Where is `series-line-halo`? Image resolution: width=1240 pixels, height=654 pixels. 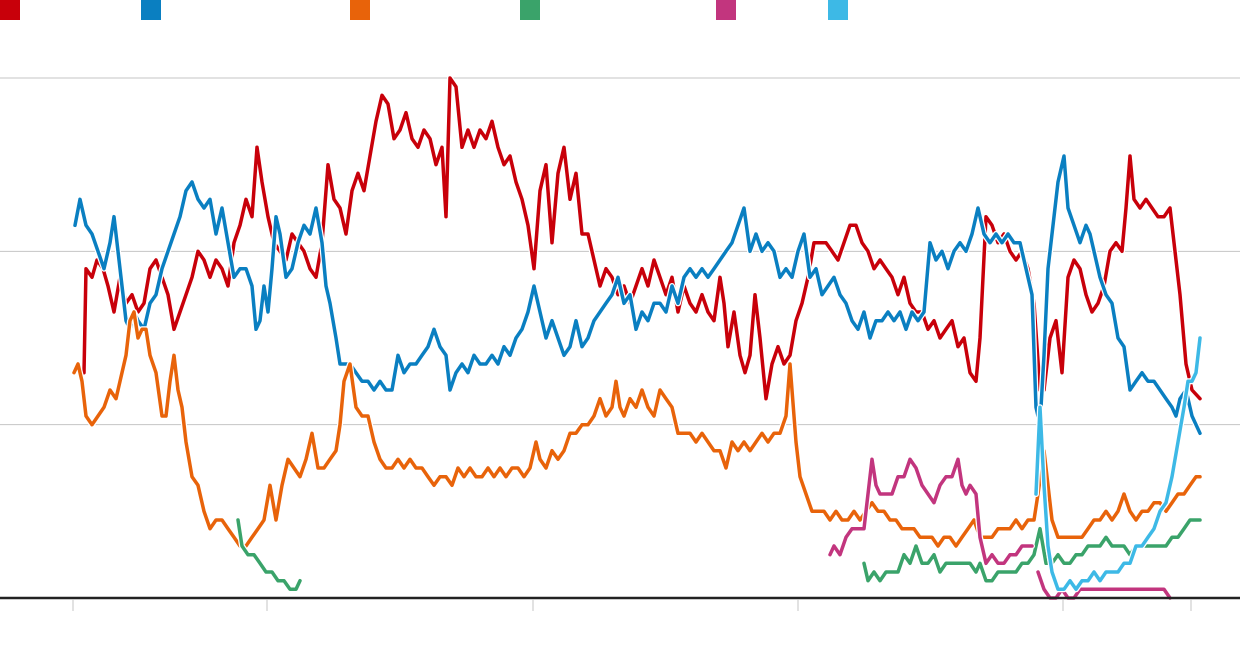 series-line-halo is located at coordinates (931, 511).